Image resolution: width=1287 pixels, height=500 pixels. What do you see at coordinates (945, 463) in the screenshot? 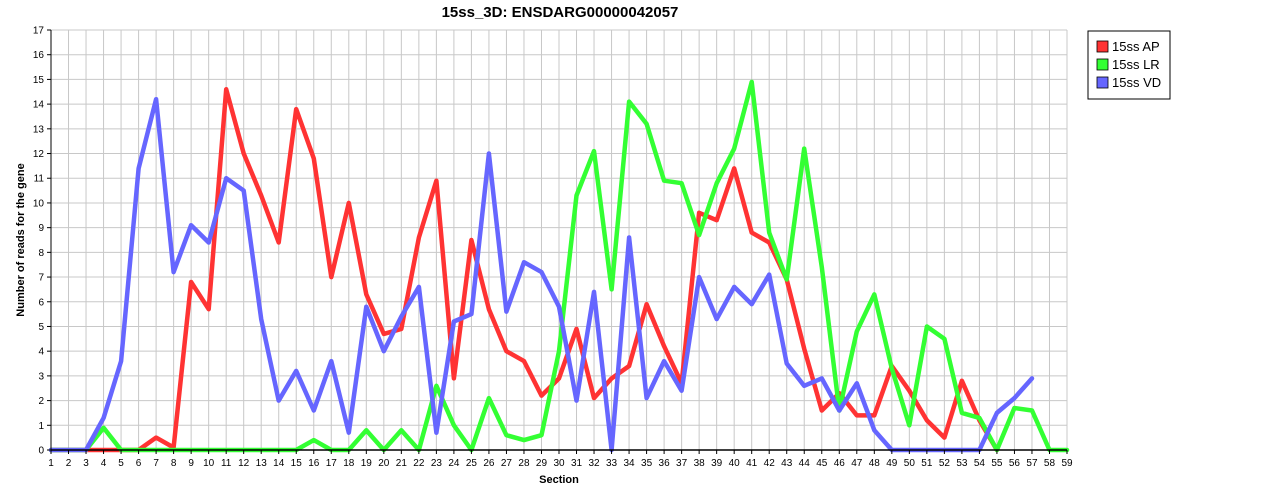
I see `x-tick-label: 52` at bounding box center [945, 463].